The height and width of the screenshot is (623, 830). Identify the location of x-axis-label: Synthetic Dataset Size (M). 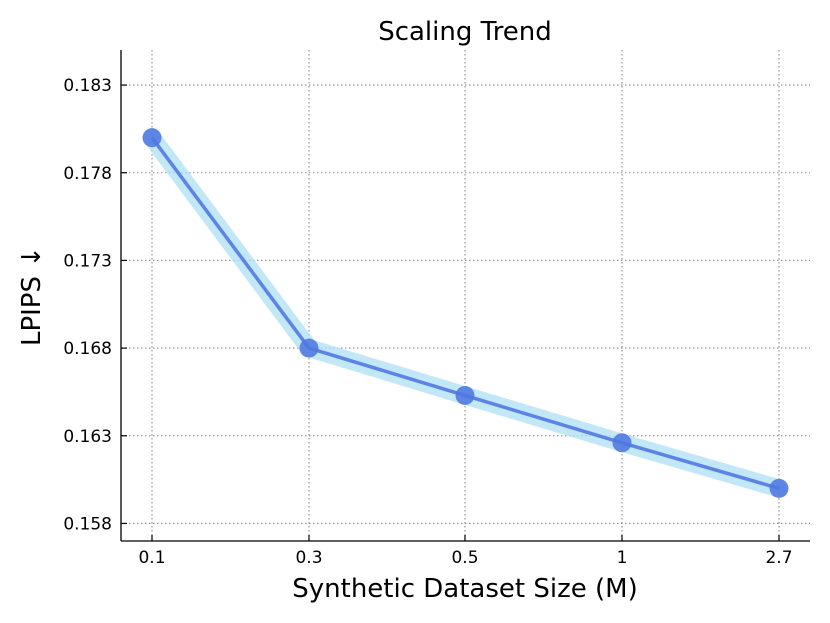
(464, 589).